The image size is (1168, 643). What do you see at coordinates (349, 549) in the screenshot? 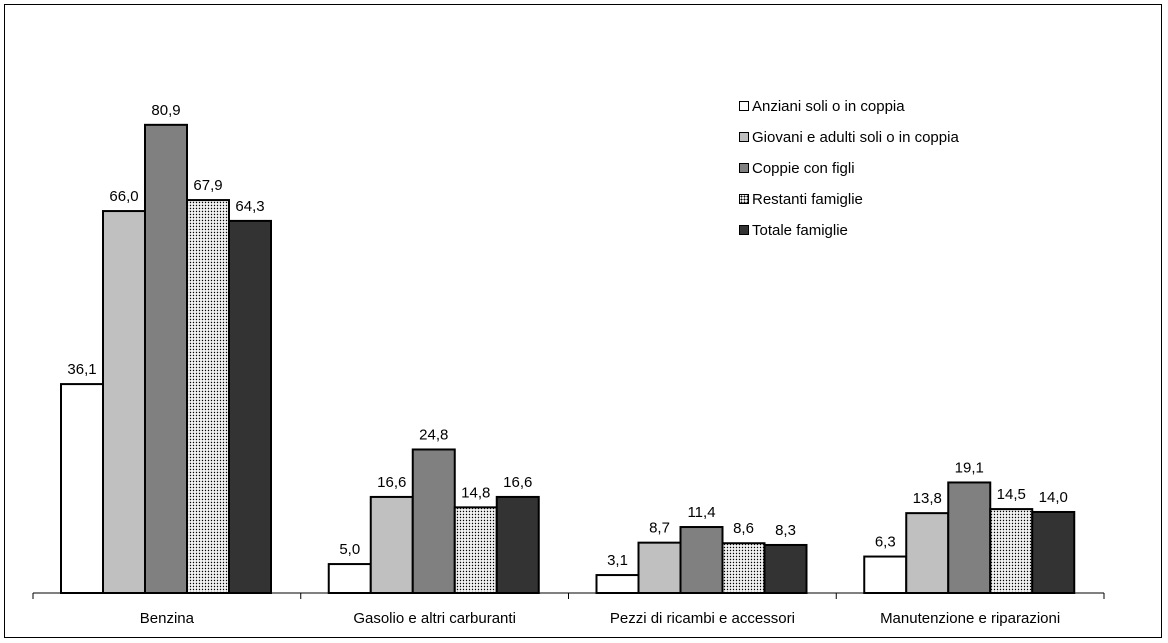
I see `value-label: 5,0` at bounding box center [349, 549].